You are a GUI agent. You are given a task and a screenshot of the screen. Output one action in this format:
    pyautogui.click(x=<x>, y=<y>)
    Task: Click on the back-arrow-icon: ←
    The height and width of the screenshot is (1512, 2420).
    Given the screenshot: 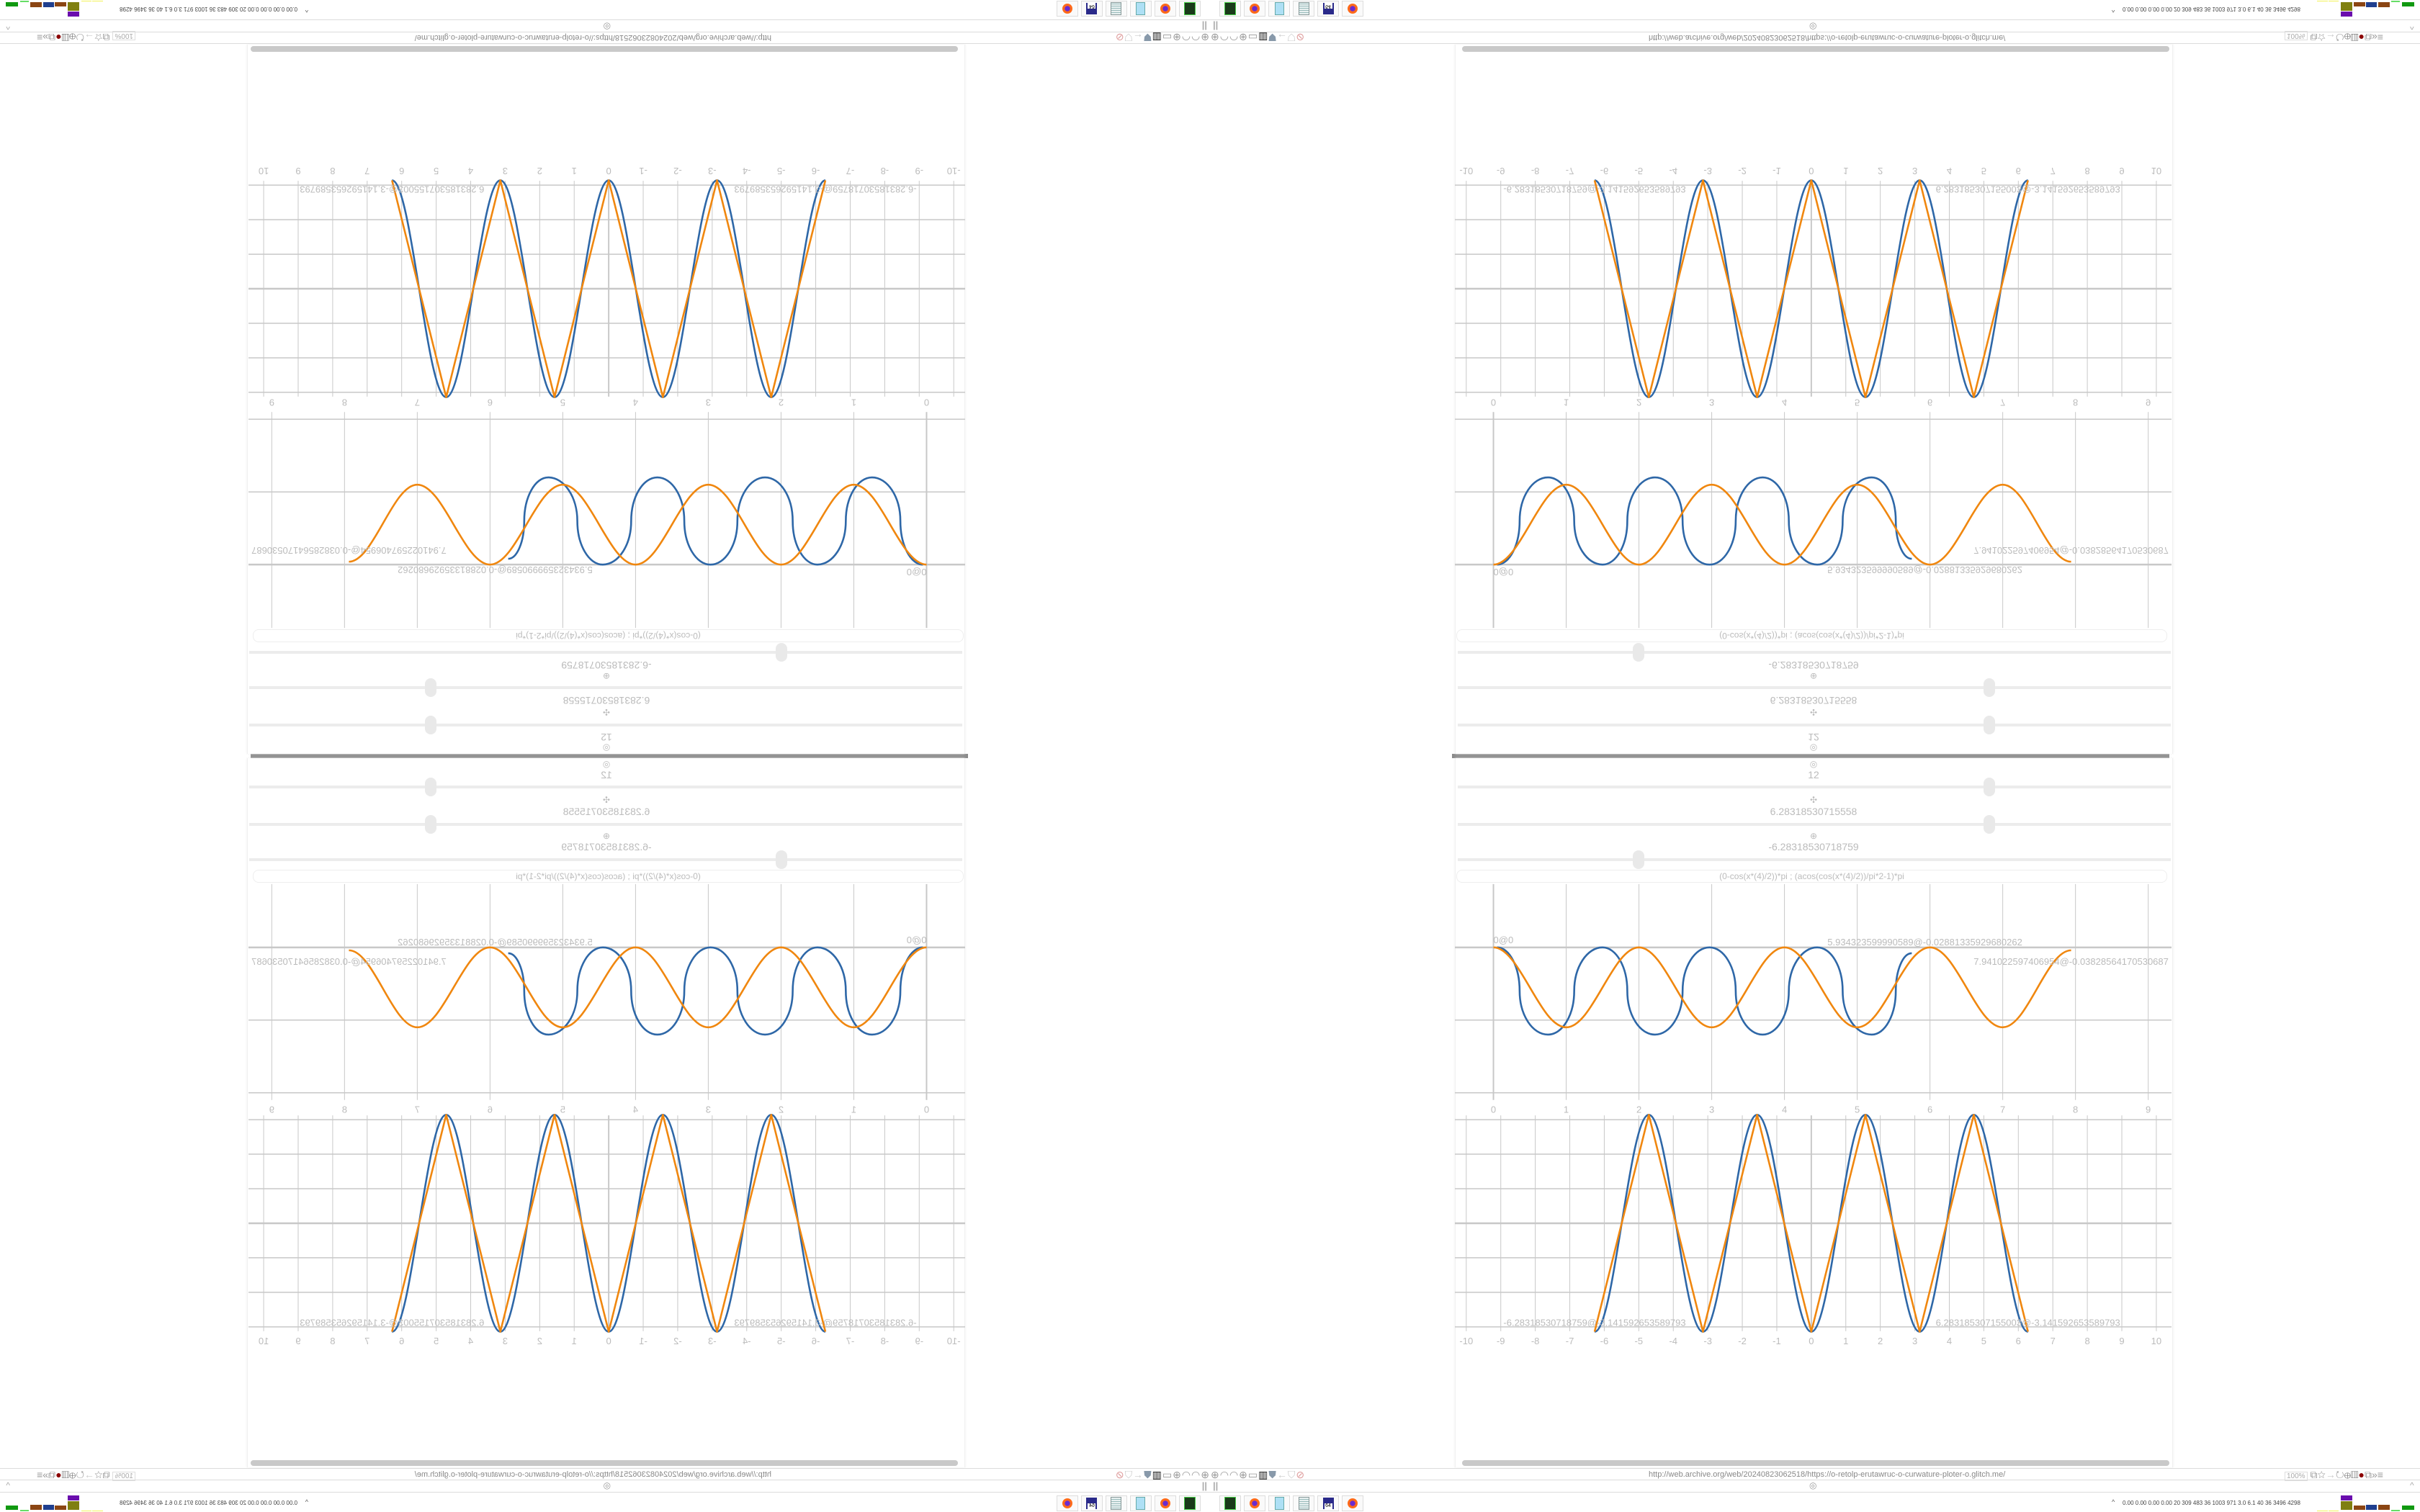 What is the action you would take?
    pyautogui.click(x=1282, y=1474)
    